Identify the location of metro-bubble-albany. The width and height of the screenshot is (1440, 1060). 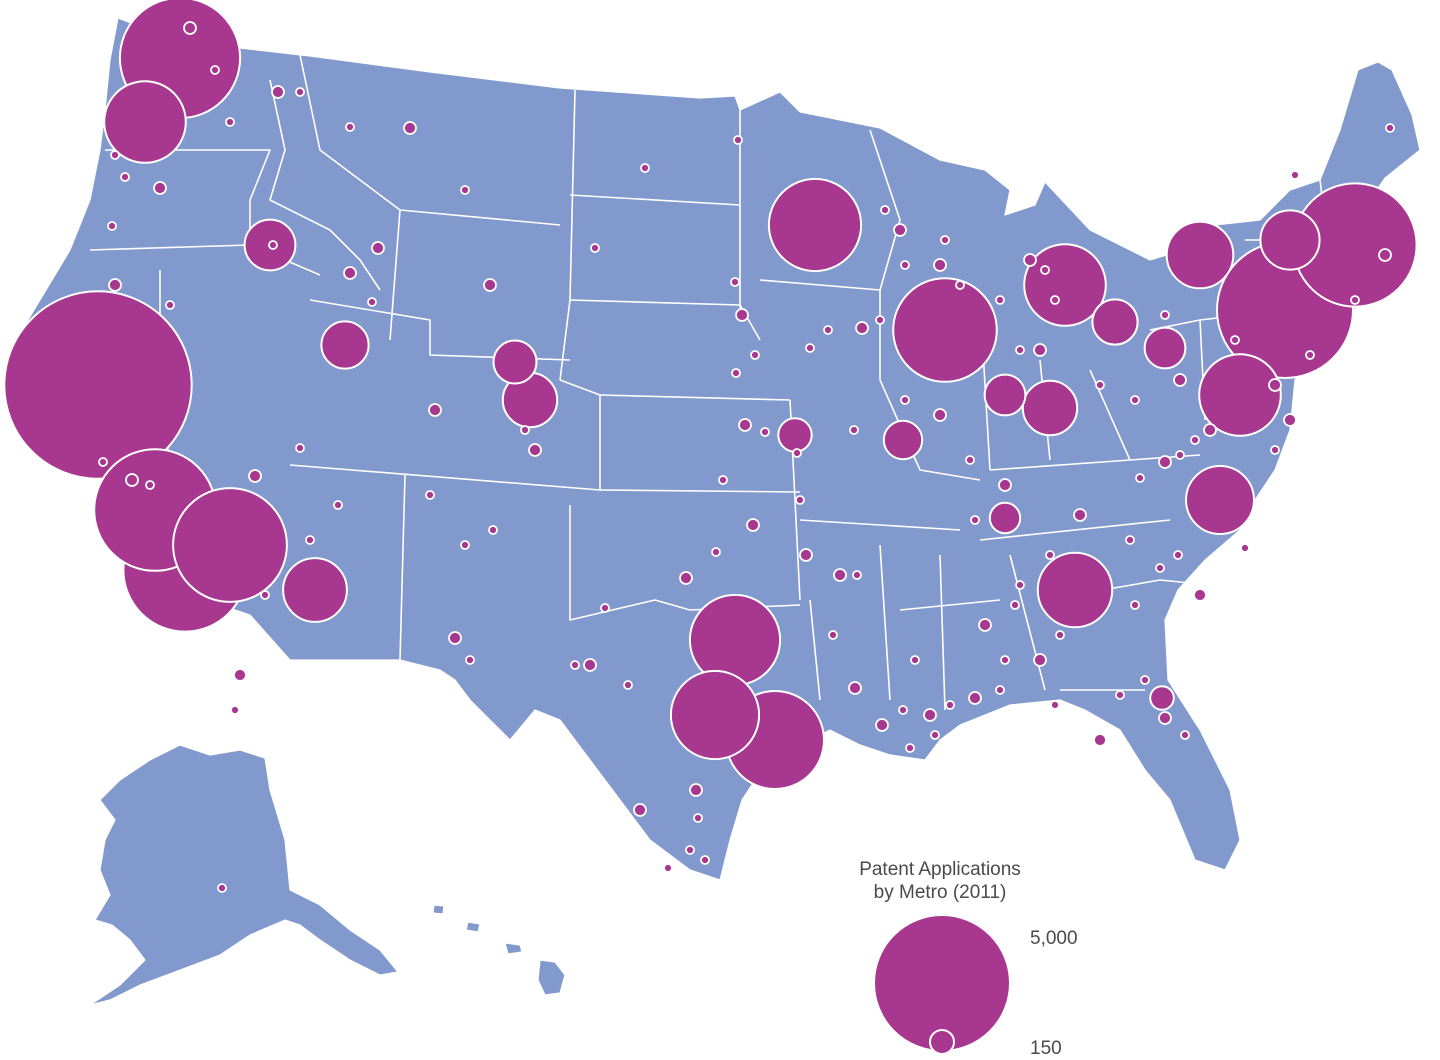
(1290, 240).